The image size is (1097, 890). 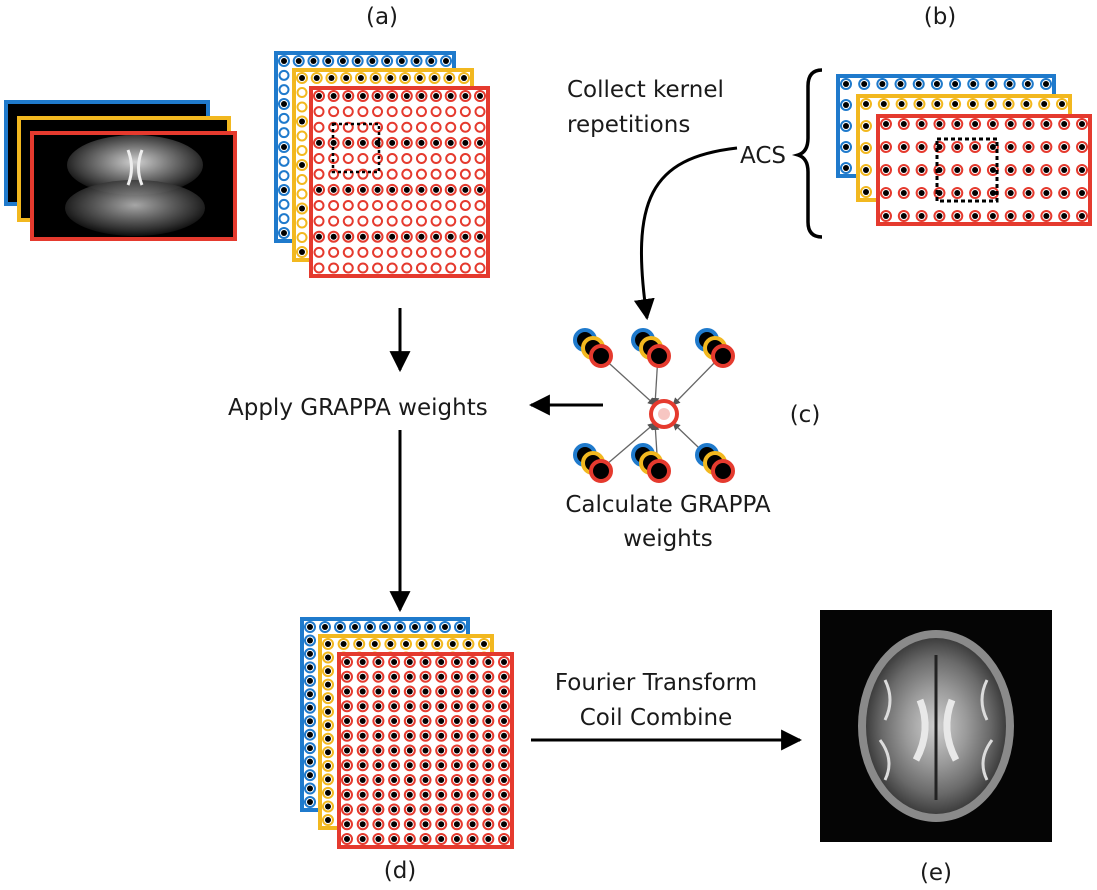 What do you see at coordinates (425, 750) in the screenshot?
I see `kspace-d-red` at bounding box center [425, 750].